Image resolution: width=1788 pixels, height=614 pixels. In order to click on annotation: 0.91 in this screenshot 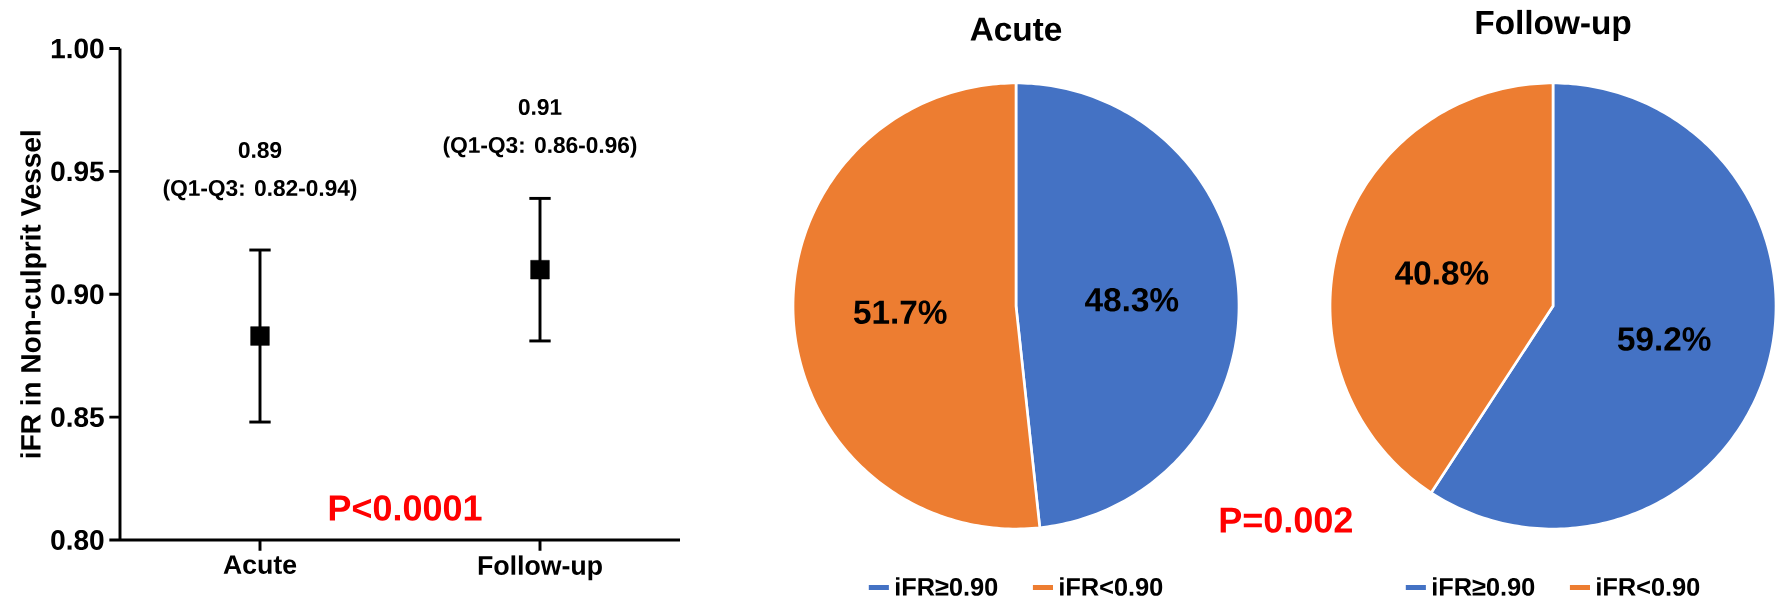, I will do `click(540, 107)`.